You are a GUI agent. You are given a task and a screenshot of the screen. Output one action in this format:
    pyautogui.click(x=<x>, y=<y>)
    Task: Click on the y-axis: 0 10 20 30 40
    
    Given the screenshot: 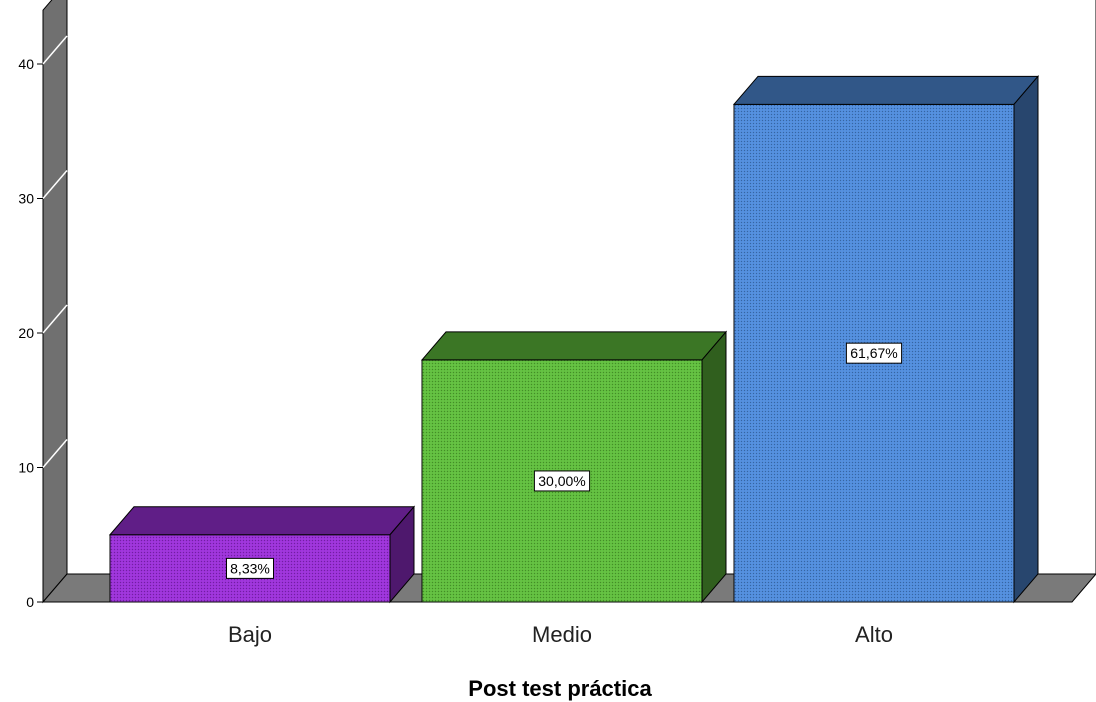 What is the action you would take?
    pyautogui.click(x=43, y=322)
    